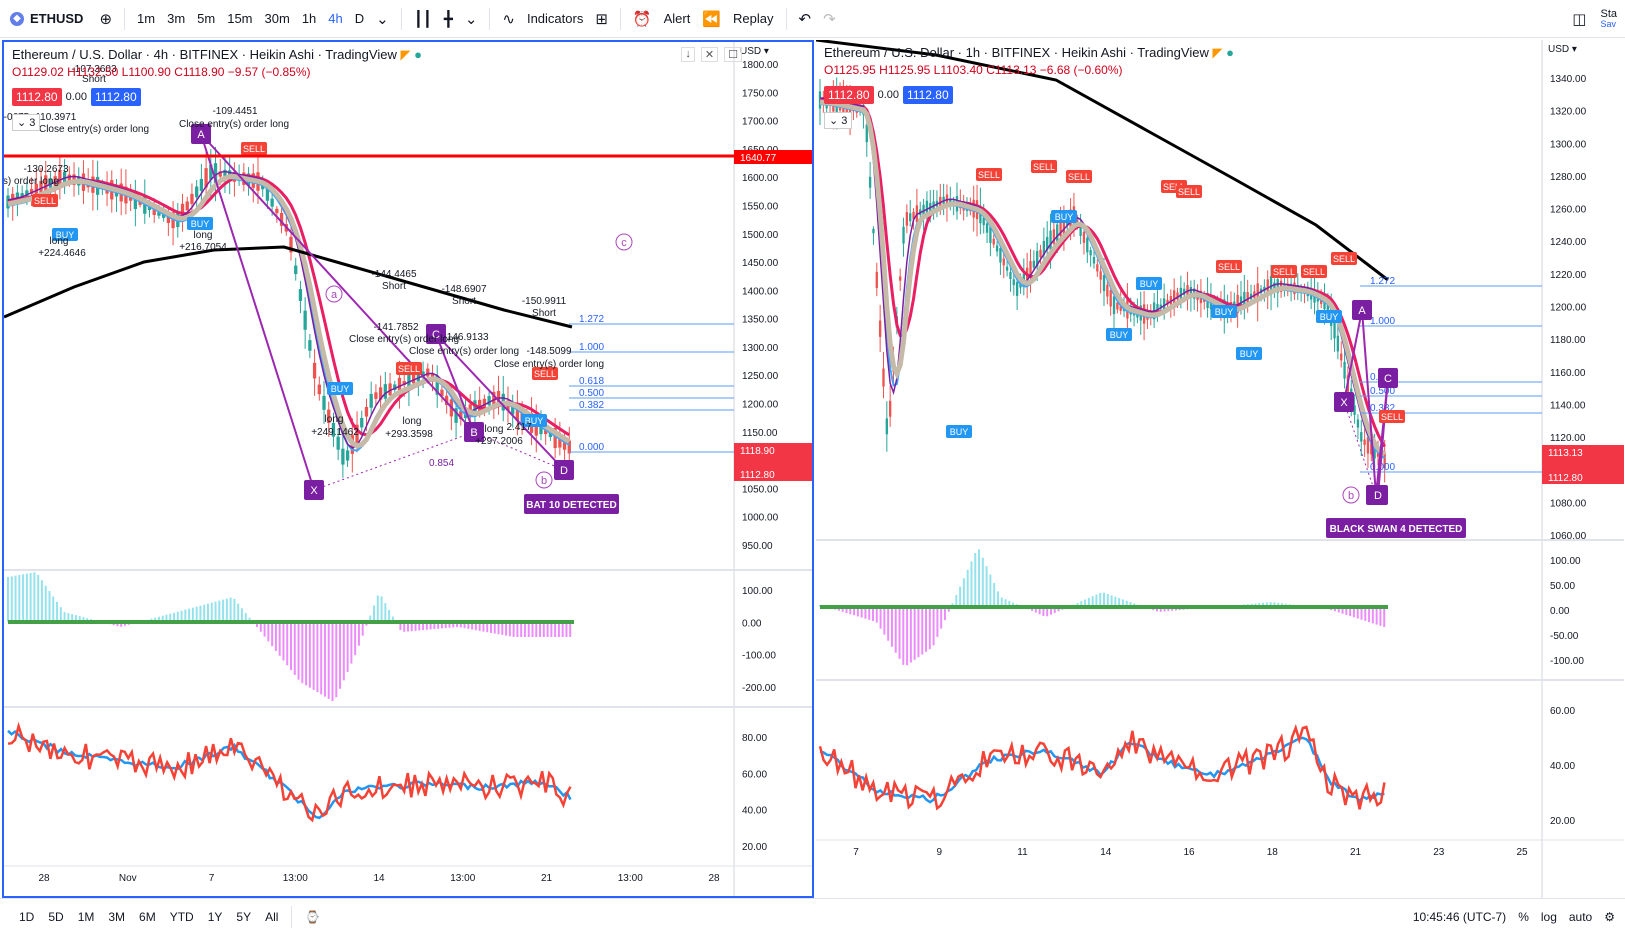 The image size is (1625, 935). Describe the element at coordinates (215, 916) in the screenshot. I see `range-1y: 1Y` at that location.